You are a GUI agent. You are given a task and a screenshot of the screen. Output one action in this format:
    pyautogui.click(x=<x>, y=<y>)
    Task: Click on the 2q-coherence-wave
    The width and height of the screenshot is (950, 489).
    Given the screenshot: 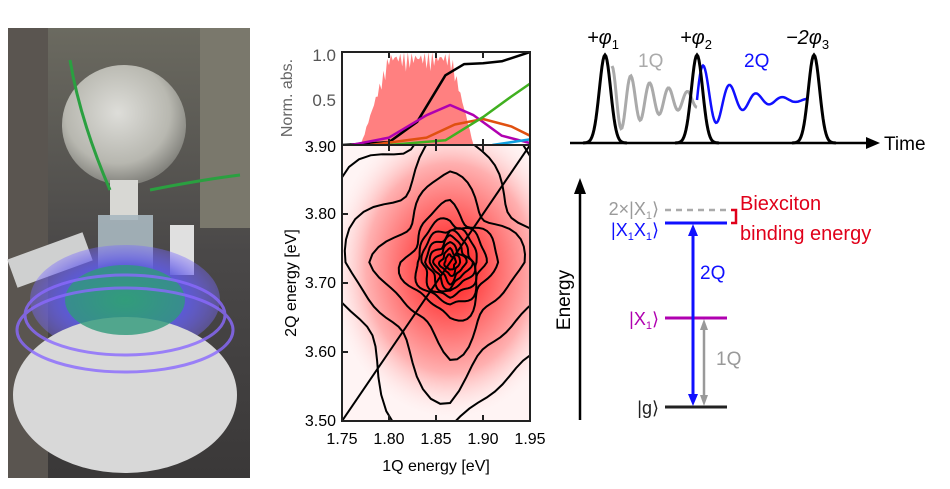 What is the action you would take?
    pyautogui.click(x=752, y=94)
    